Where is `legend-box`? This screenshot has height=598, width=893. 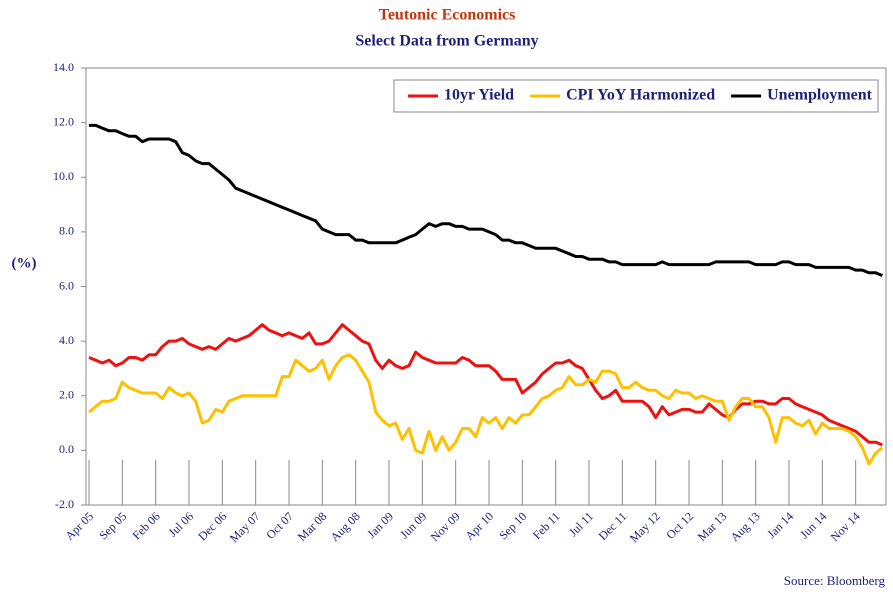
legend-box is located at coordinates (636, 96).